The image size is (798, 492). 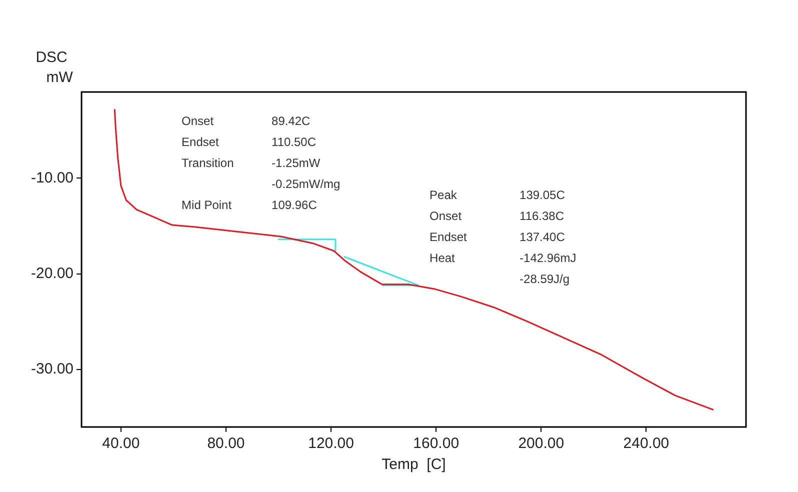 What do you see at coordinates (497, 237) in the screenshot?
I see `text: Endset 137.40C` at bounding box center [497, 237].